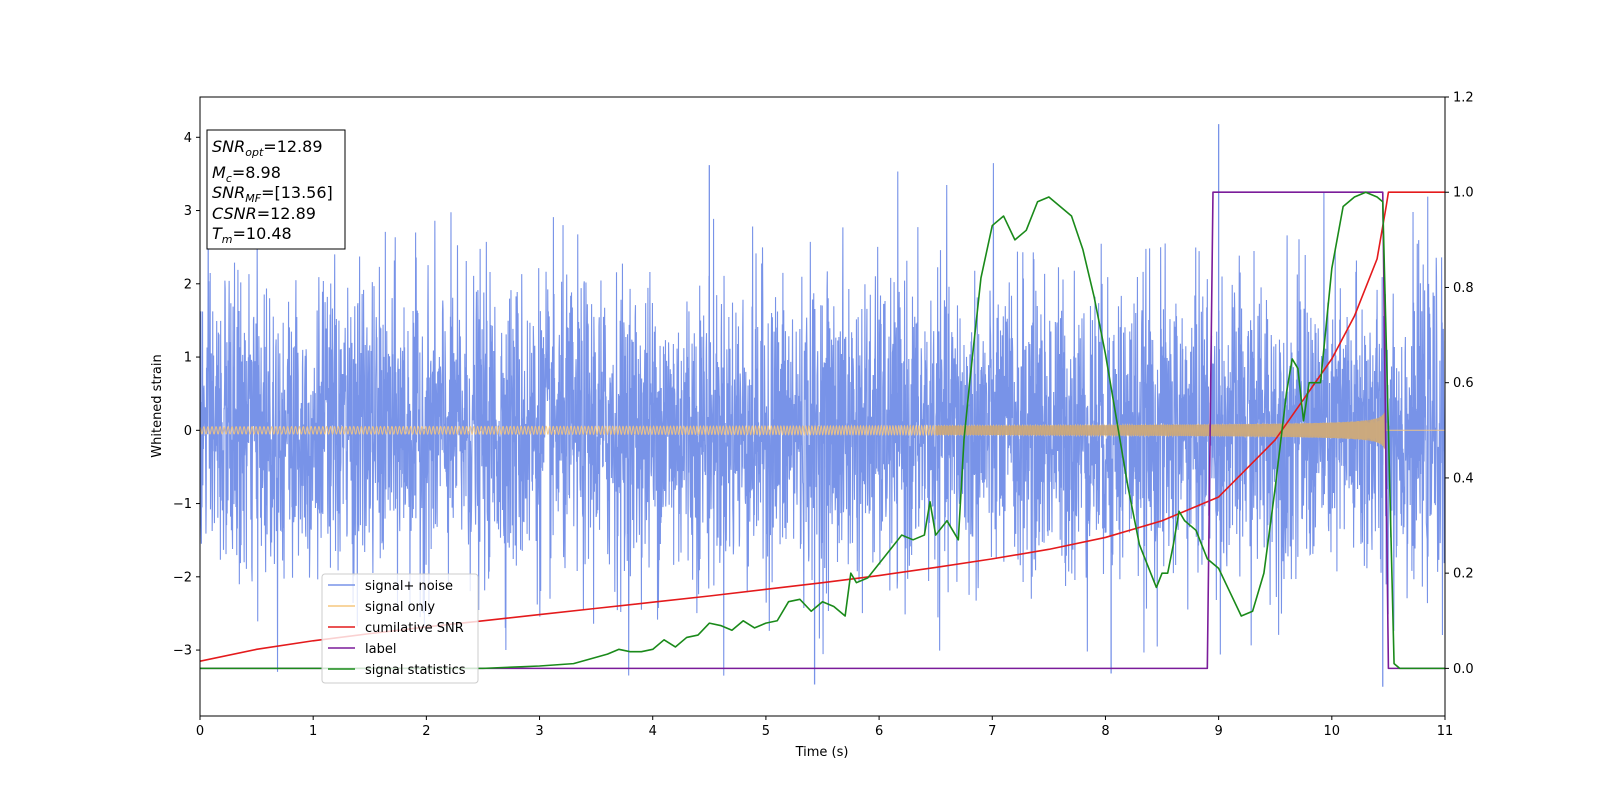 The width and height of the screenshot is (1600, 800). What do you see at coordinates (188, 284) in the screenshot?
I see `y-left-tick-label: 2` at bounding box center [188, 284].